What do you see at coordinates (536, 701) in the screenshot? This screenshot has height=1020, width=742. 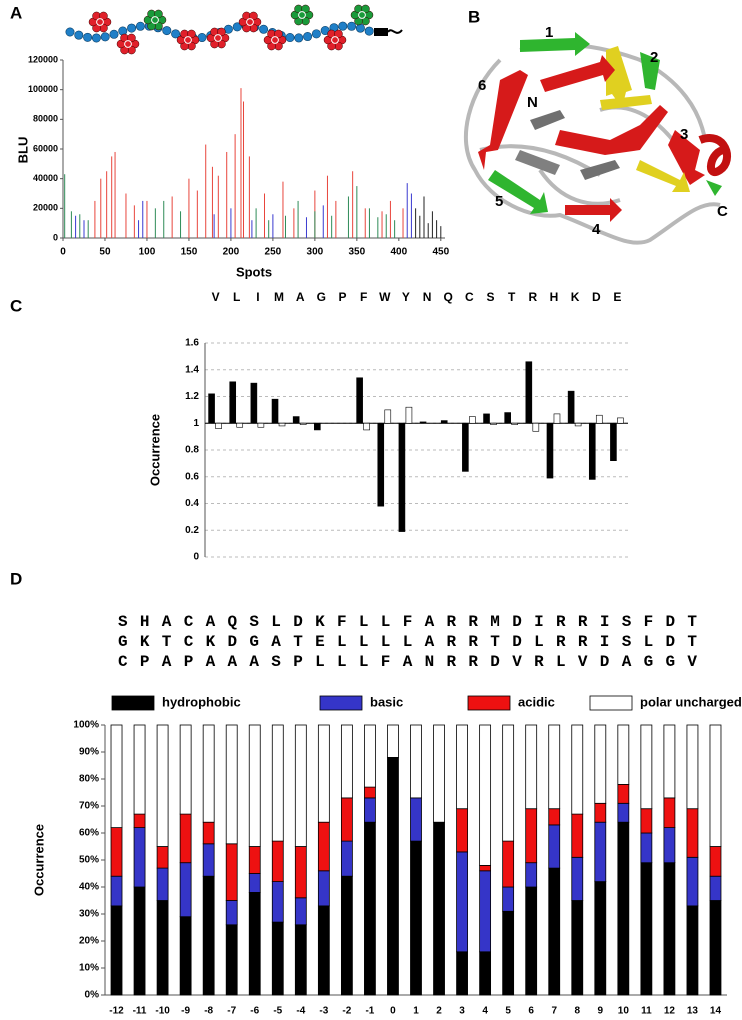 I see `legend-label: acidic` at bounding box center [536, 701].